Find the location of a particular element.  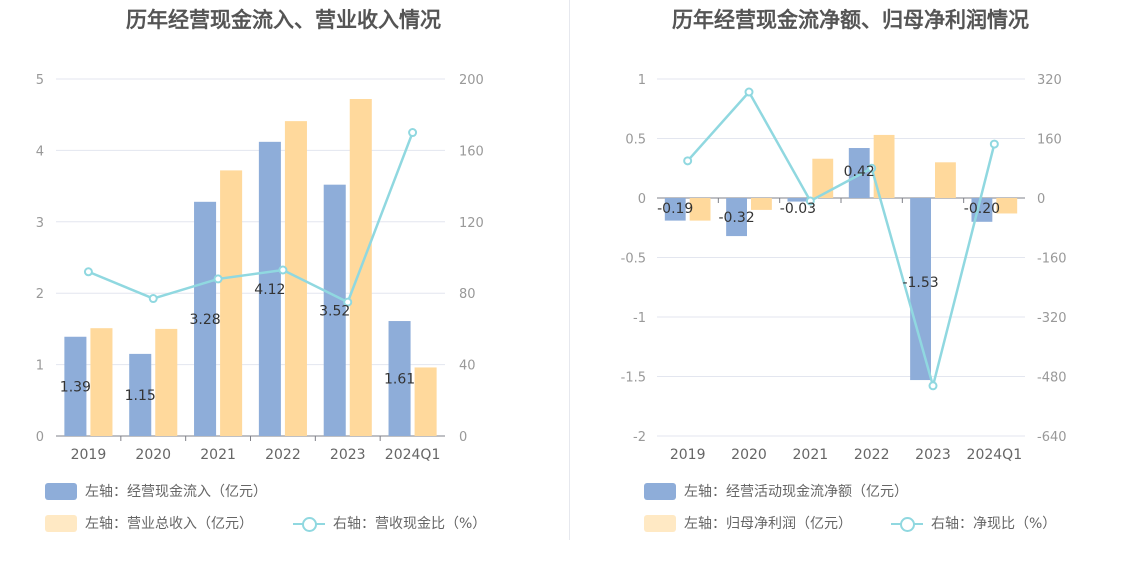

y-tick-label-right: 200 is located at coordinates (471, 80).